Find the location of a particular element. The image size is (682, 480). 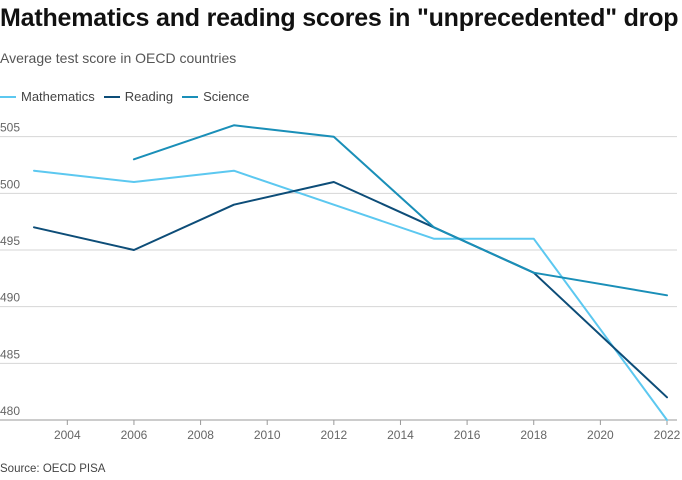

y-tick-label-505: 505 is located at coordinates (10, 128).